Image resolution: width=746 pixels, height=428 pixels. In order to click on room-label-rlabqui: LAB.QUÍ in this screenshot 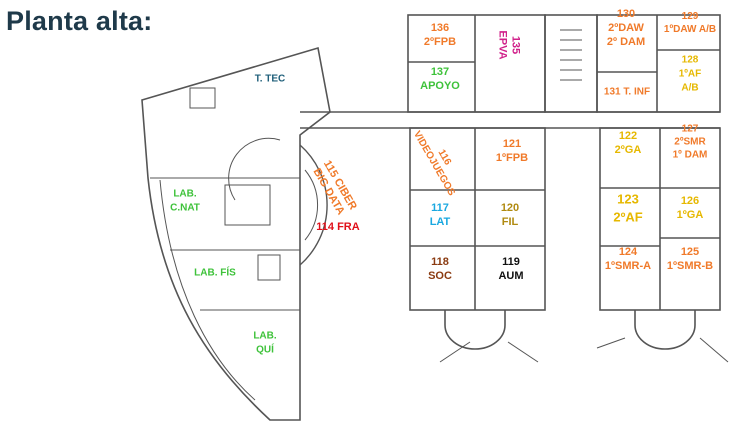, I will do `click(265, 343)`.